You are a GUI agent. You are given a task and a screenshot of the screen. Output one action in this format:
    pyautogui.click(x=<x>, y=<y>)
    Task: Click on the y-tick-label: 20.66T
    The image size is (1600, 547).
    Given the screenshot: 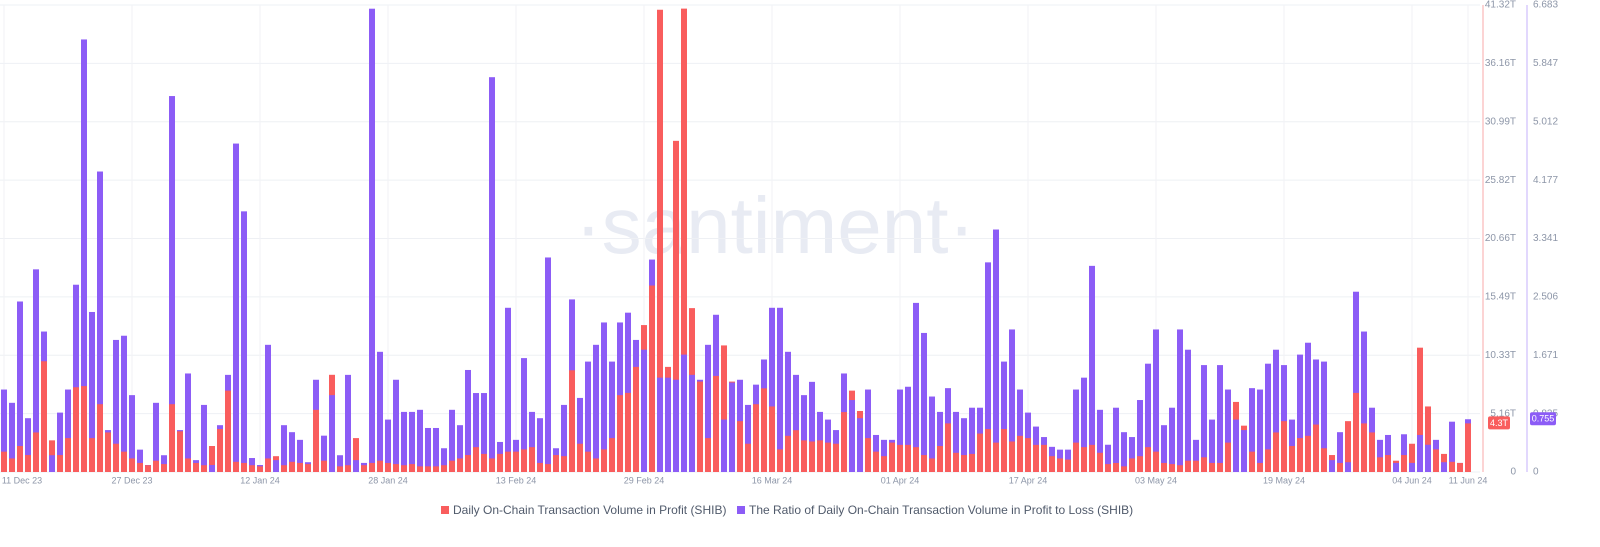 What is the action you would take?
    pyautogui.click(x=1500, y=238)
    